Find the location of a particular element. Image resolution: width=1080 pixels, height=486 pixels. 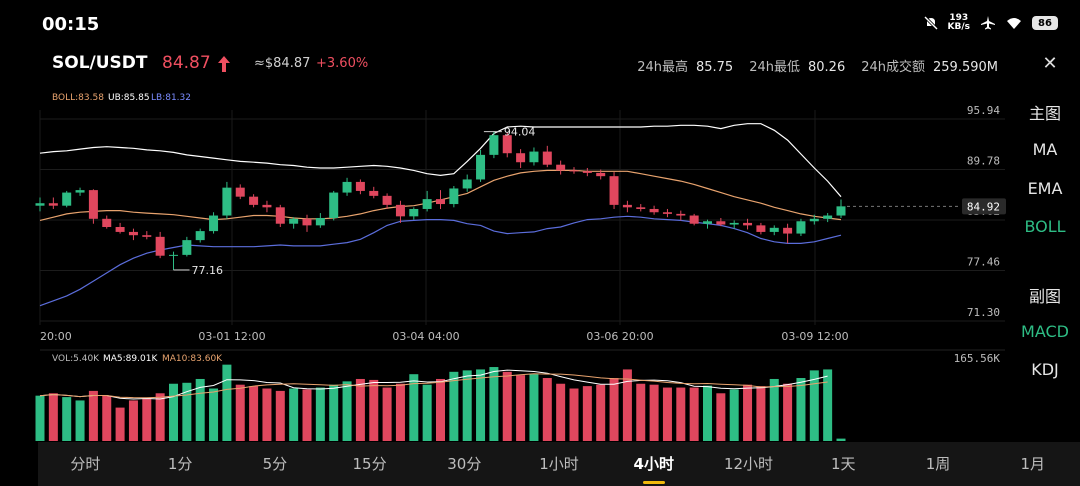

tab-1mo: 1月 is located at coordinates (1032, 464).